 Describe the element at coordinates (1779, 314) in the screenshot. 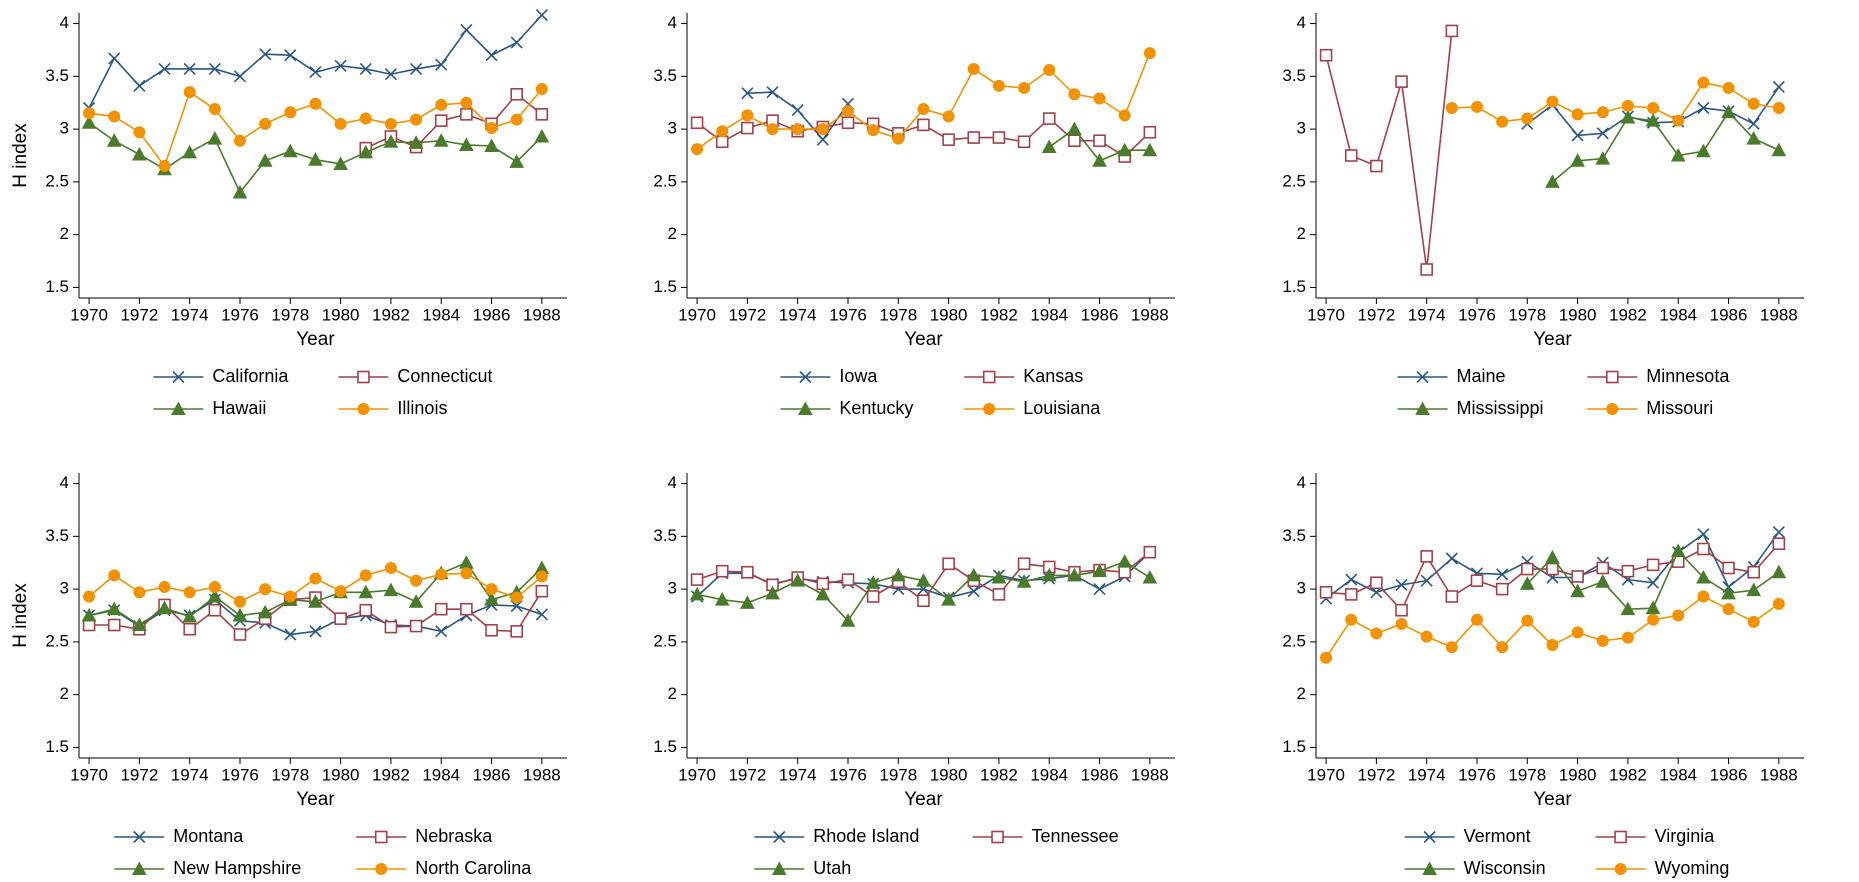

I see `x-tick-label: 1988` at that location.